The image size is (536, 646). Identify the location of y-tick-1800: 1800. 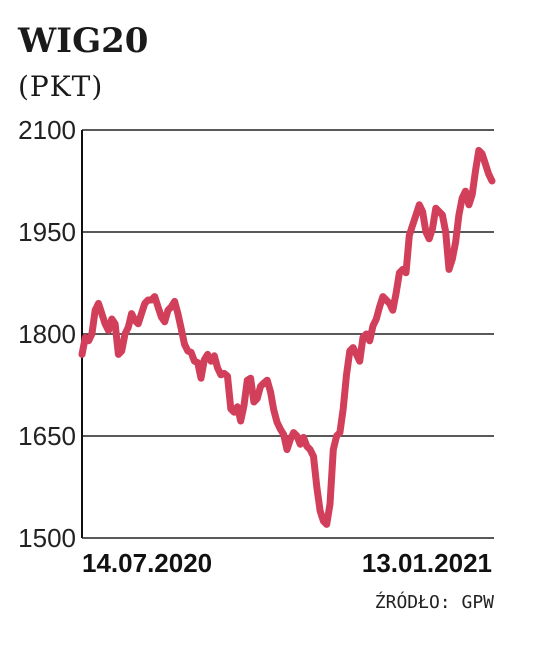
(47, 334).